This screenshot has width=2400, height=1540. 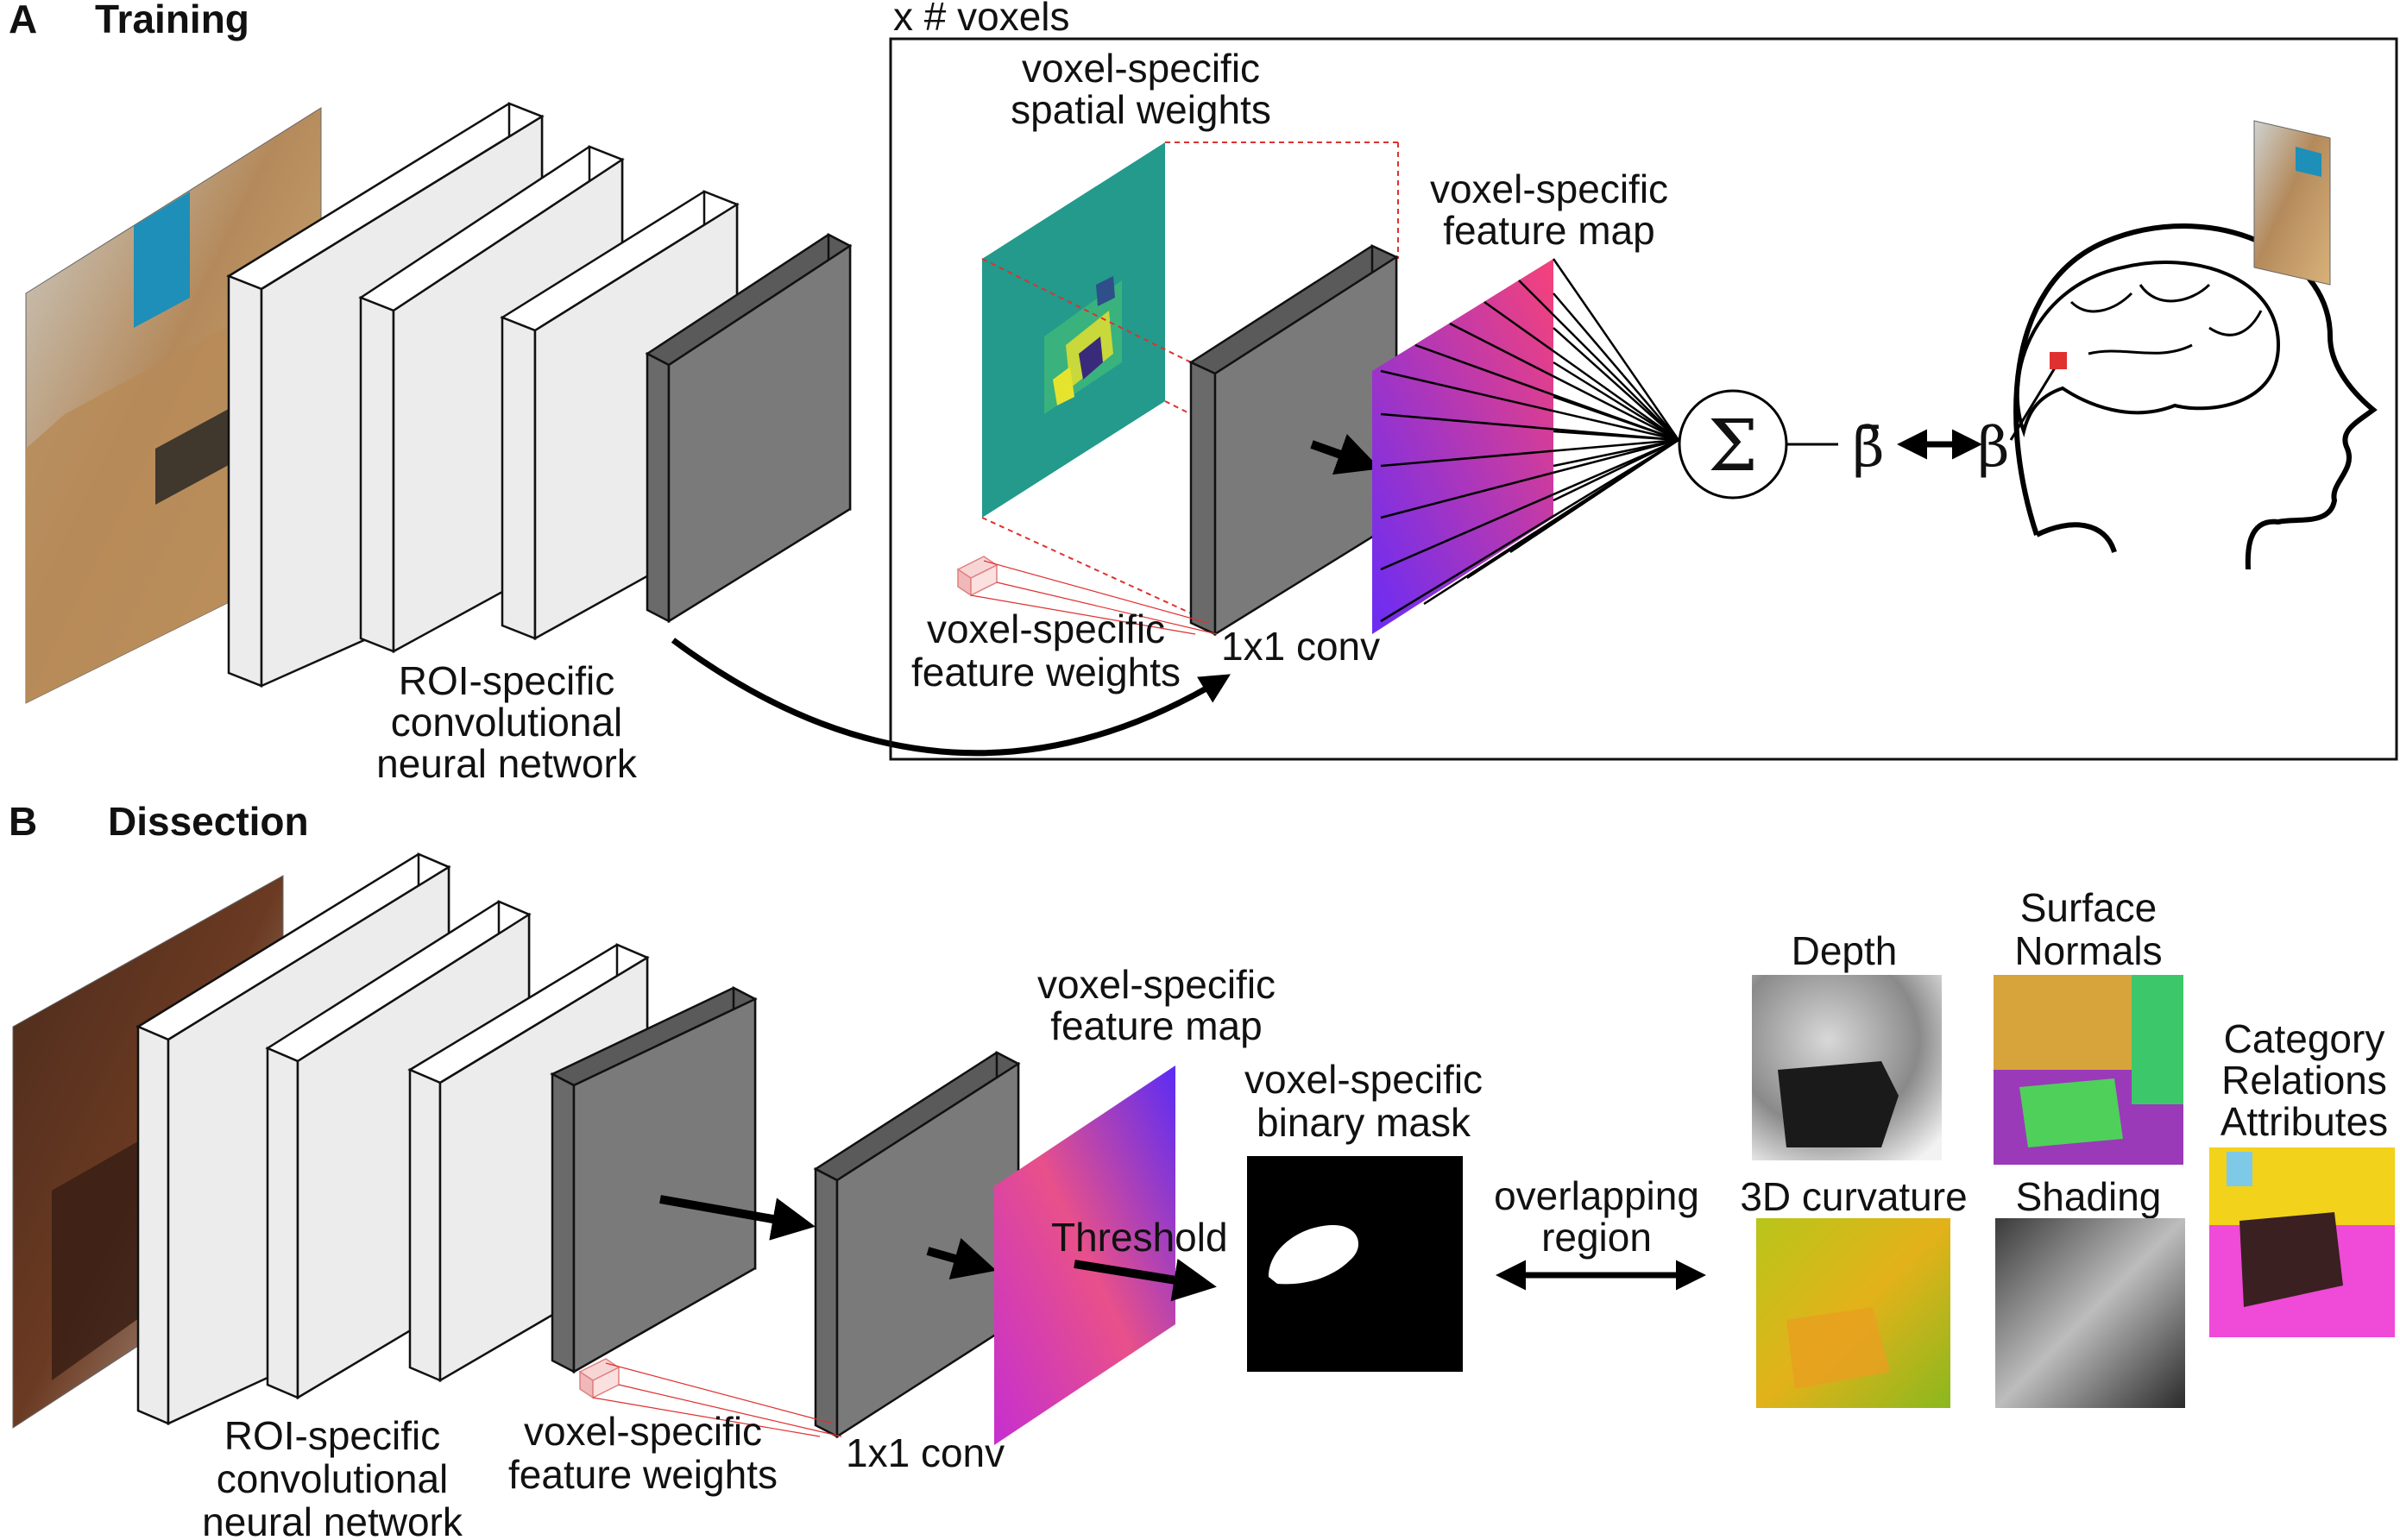 What do you see at coordinates (23, 20) in the screenshot?
I see `panel-a-letter: A` at bounding box center [23, 20].